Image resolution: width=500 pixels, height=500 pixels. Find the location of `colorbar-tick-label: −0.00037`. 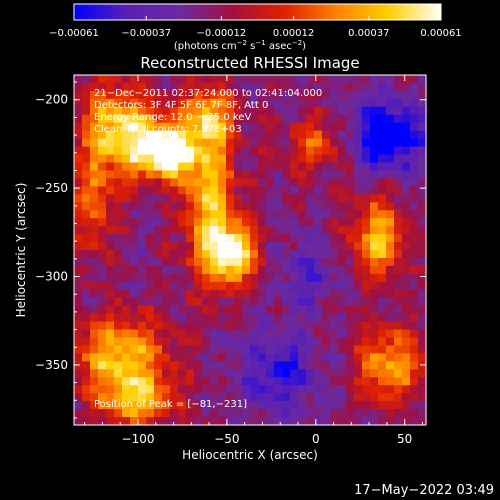

colorbar-tick-label: −0.00037 is located at coordinates (146, 33).